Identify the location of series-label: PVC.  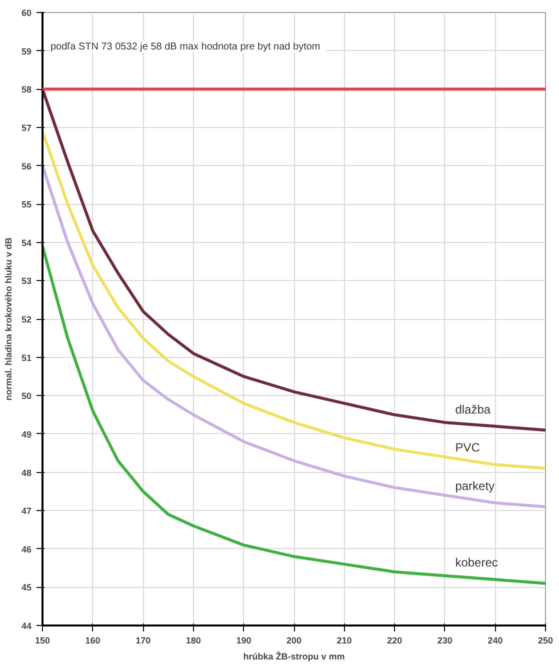
(467, 447).